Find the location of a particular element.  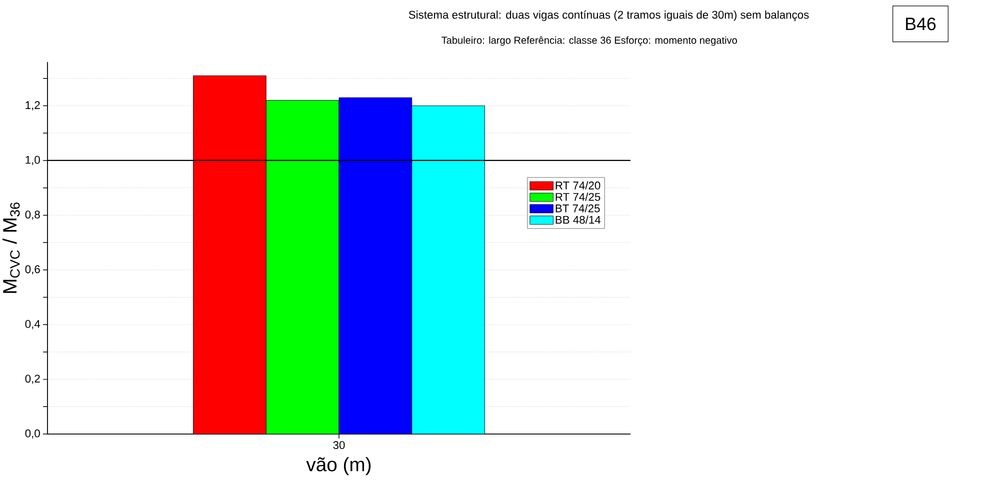

y-tick-label: 0,6 is located at coordinates (32, 270).